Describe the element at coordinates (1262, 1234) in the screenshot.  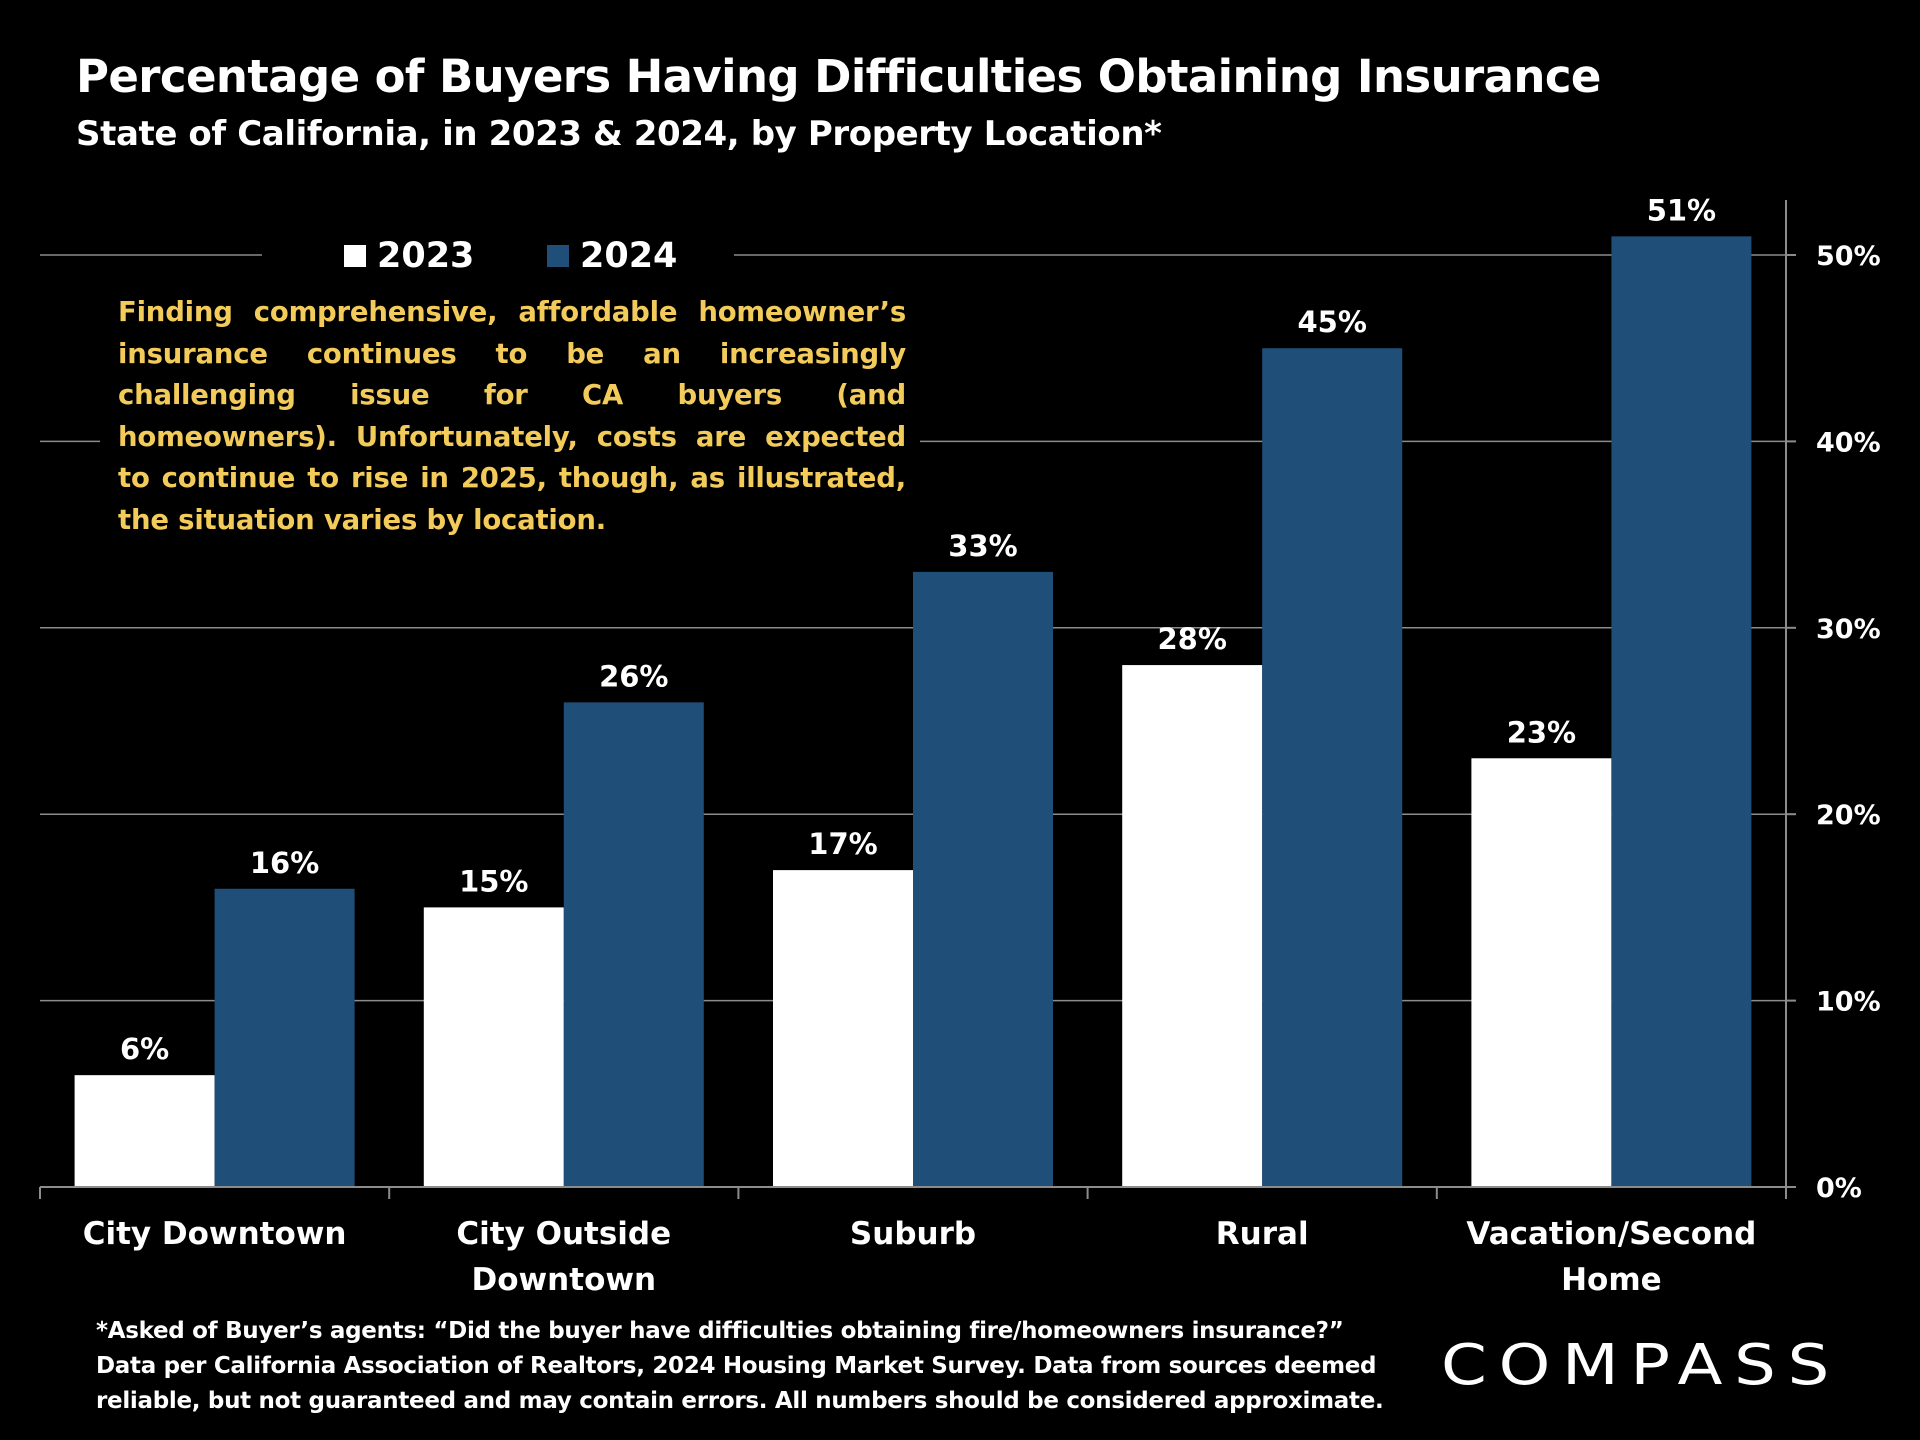
I see `x-tick-label: Rural` at that location.